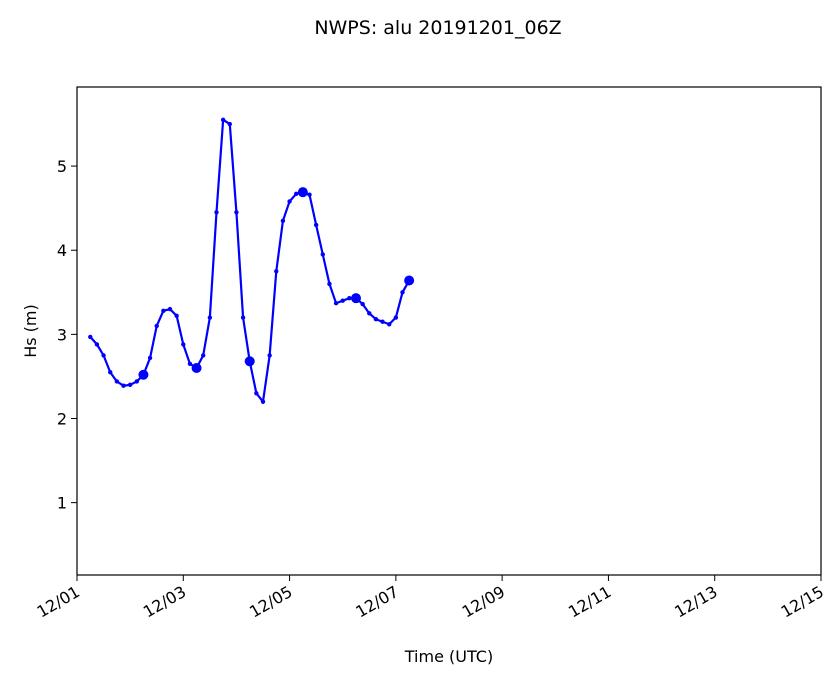  What do you see at coordinates (30, 331) in the screenshot?
I see `y-axis-label: Hs (m)` at bounding box center [30, 331].